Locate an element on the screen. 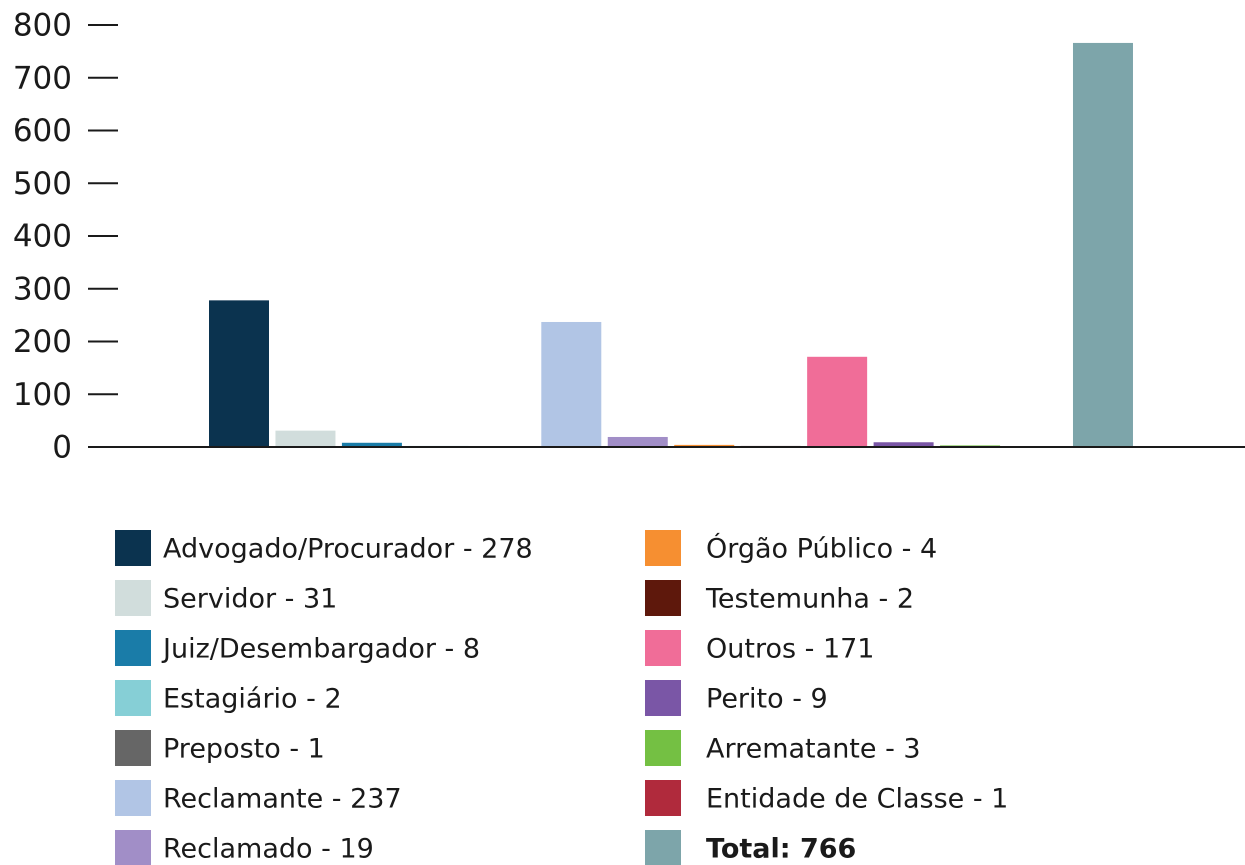  legend-label: Preposto - 1 is located at coordinates (244, 749).